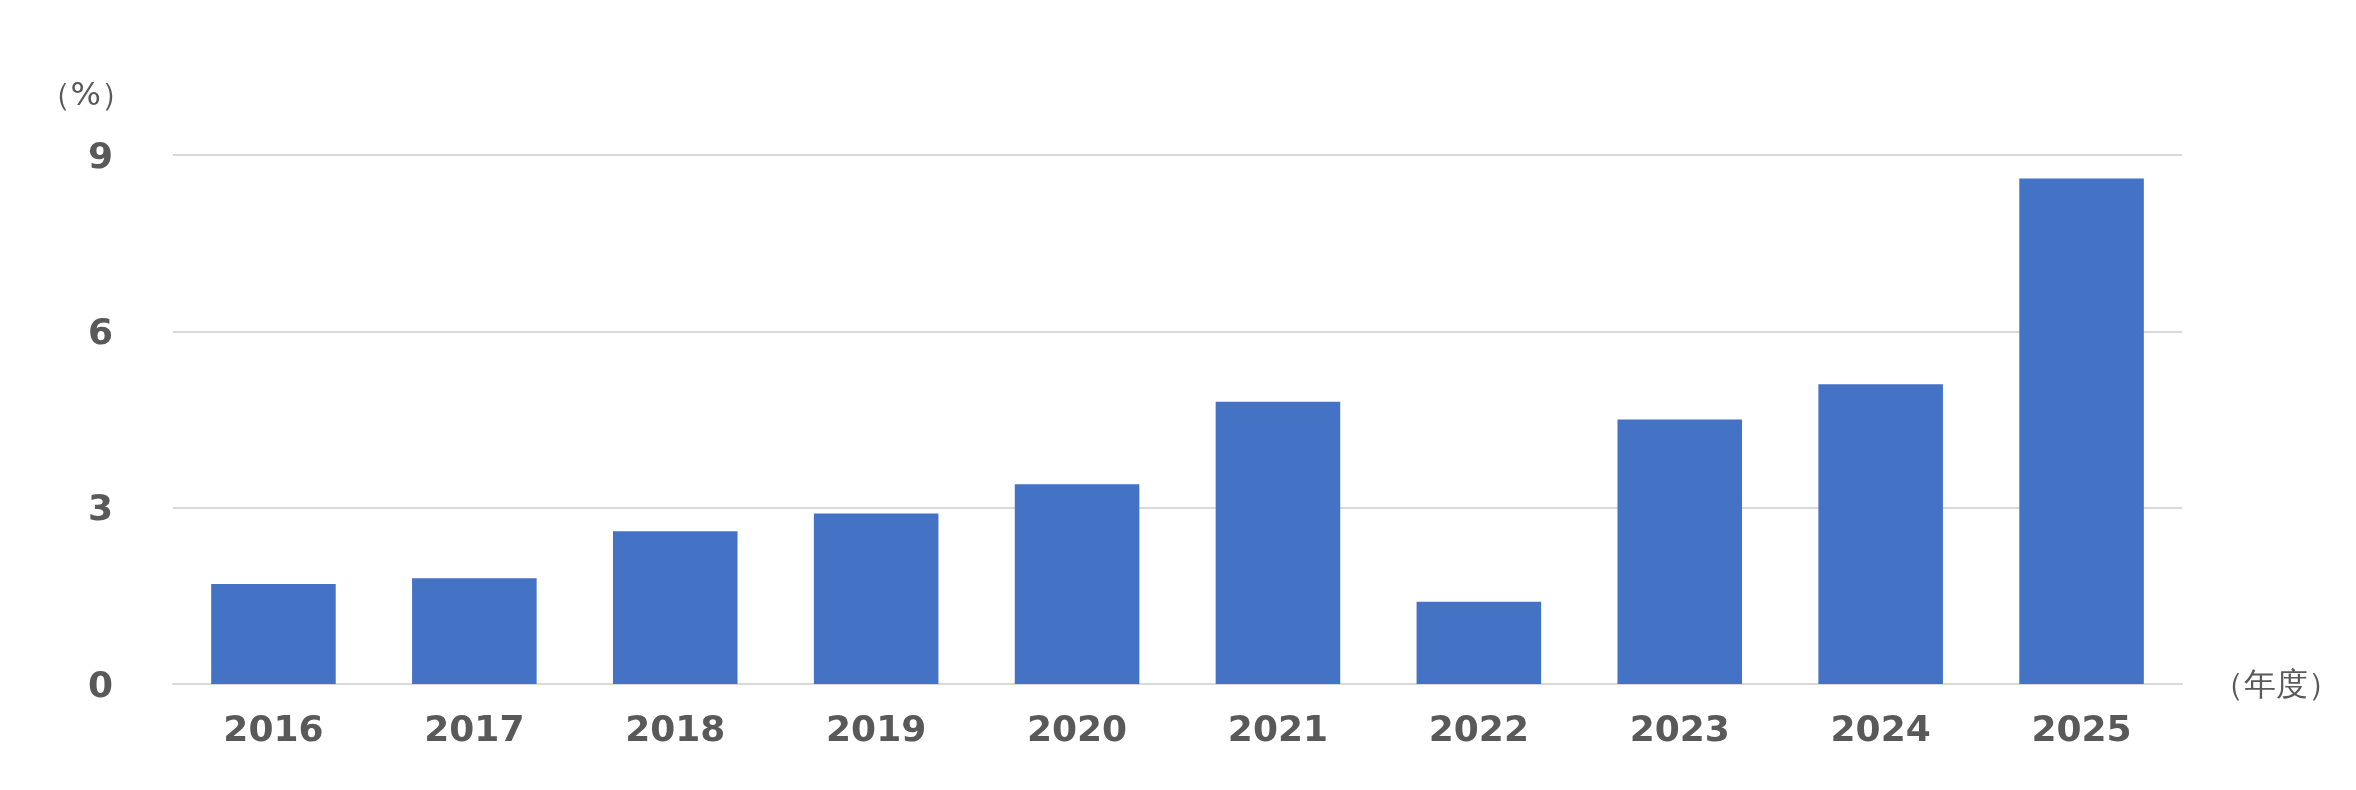  Describe the element at coordinates (100, 684) in the screenshot. I see `y-tick-label: 0` at that location.